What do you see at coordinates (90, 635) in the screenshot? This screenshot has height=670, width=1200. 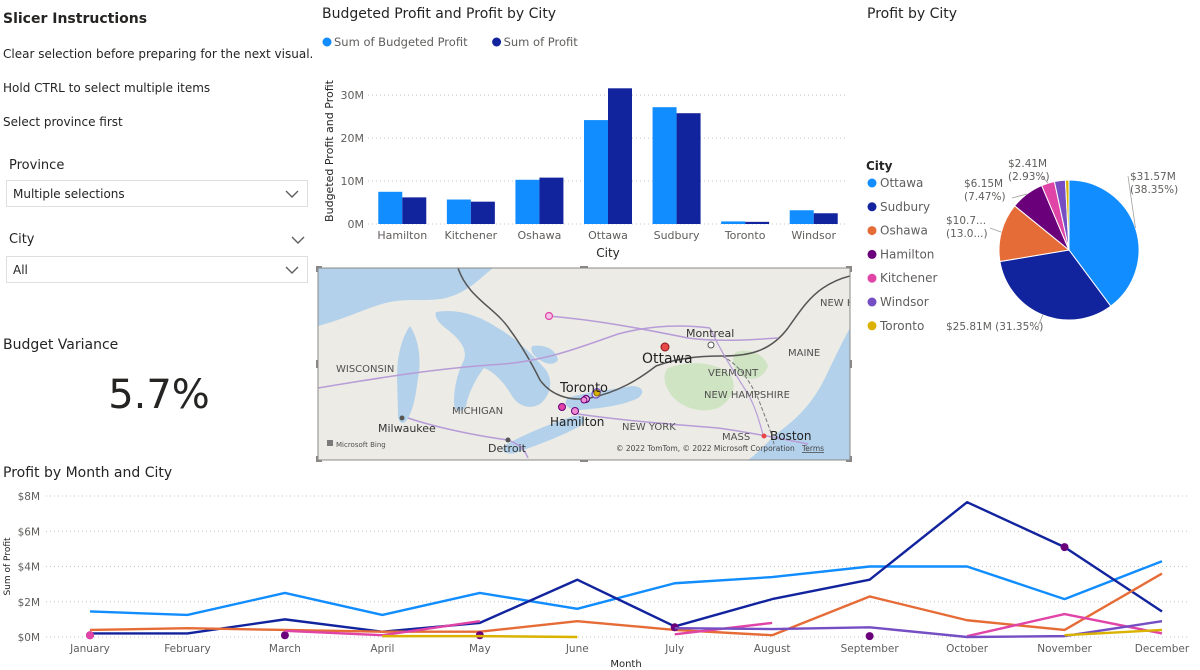 I see `line-point-kitchener` at bounding box center [90, 635].